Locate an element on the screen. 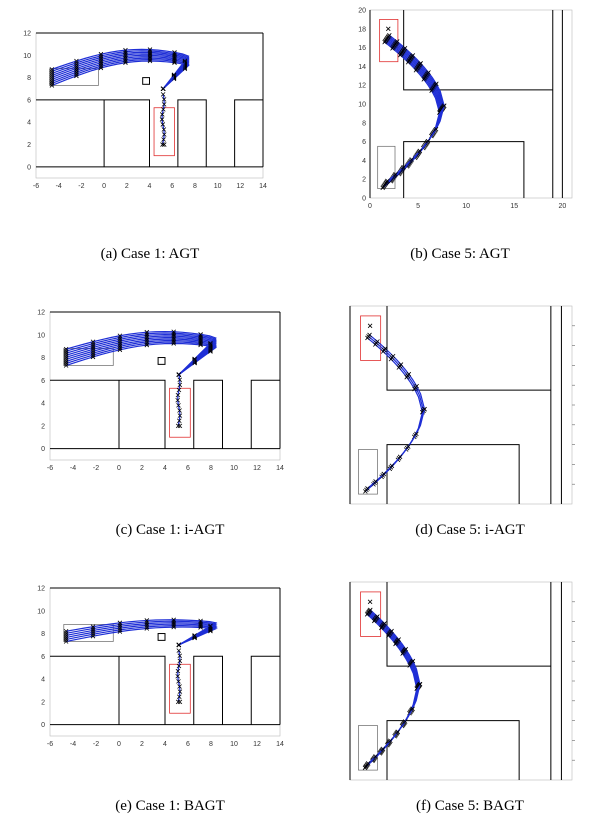  plot-case5-agt: 0 5 10 15 20 0 2 4 6 8 10 12 14 16 18 20 is located at coordinates (465, 109).